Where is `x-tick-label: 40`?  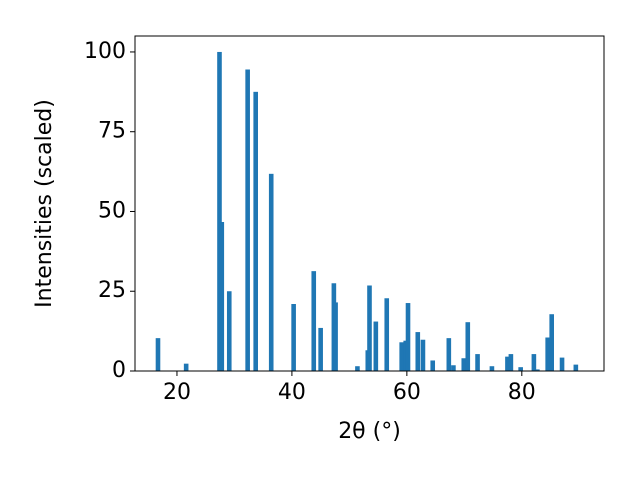
x-tick-label: 40 is located at coordinates (292, 392).